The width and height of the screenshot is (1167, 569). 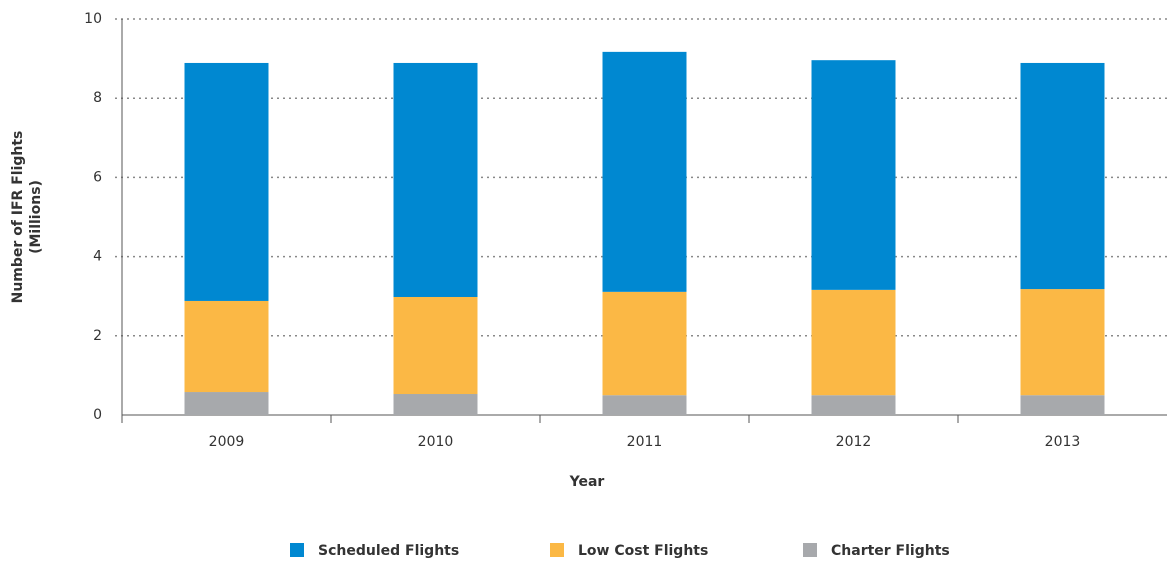 What do you see at coordinates (93, 19) in the screenshot?
I see `y-tick-label: 10` at bounding box center [93, 19].